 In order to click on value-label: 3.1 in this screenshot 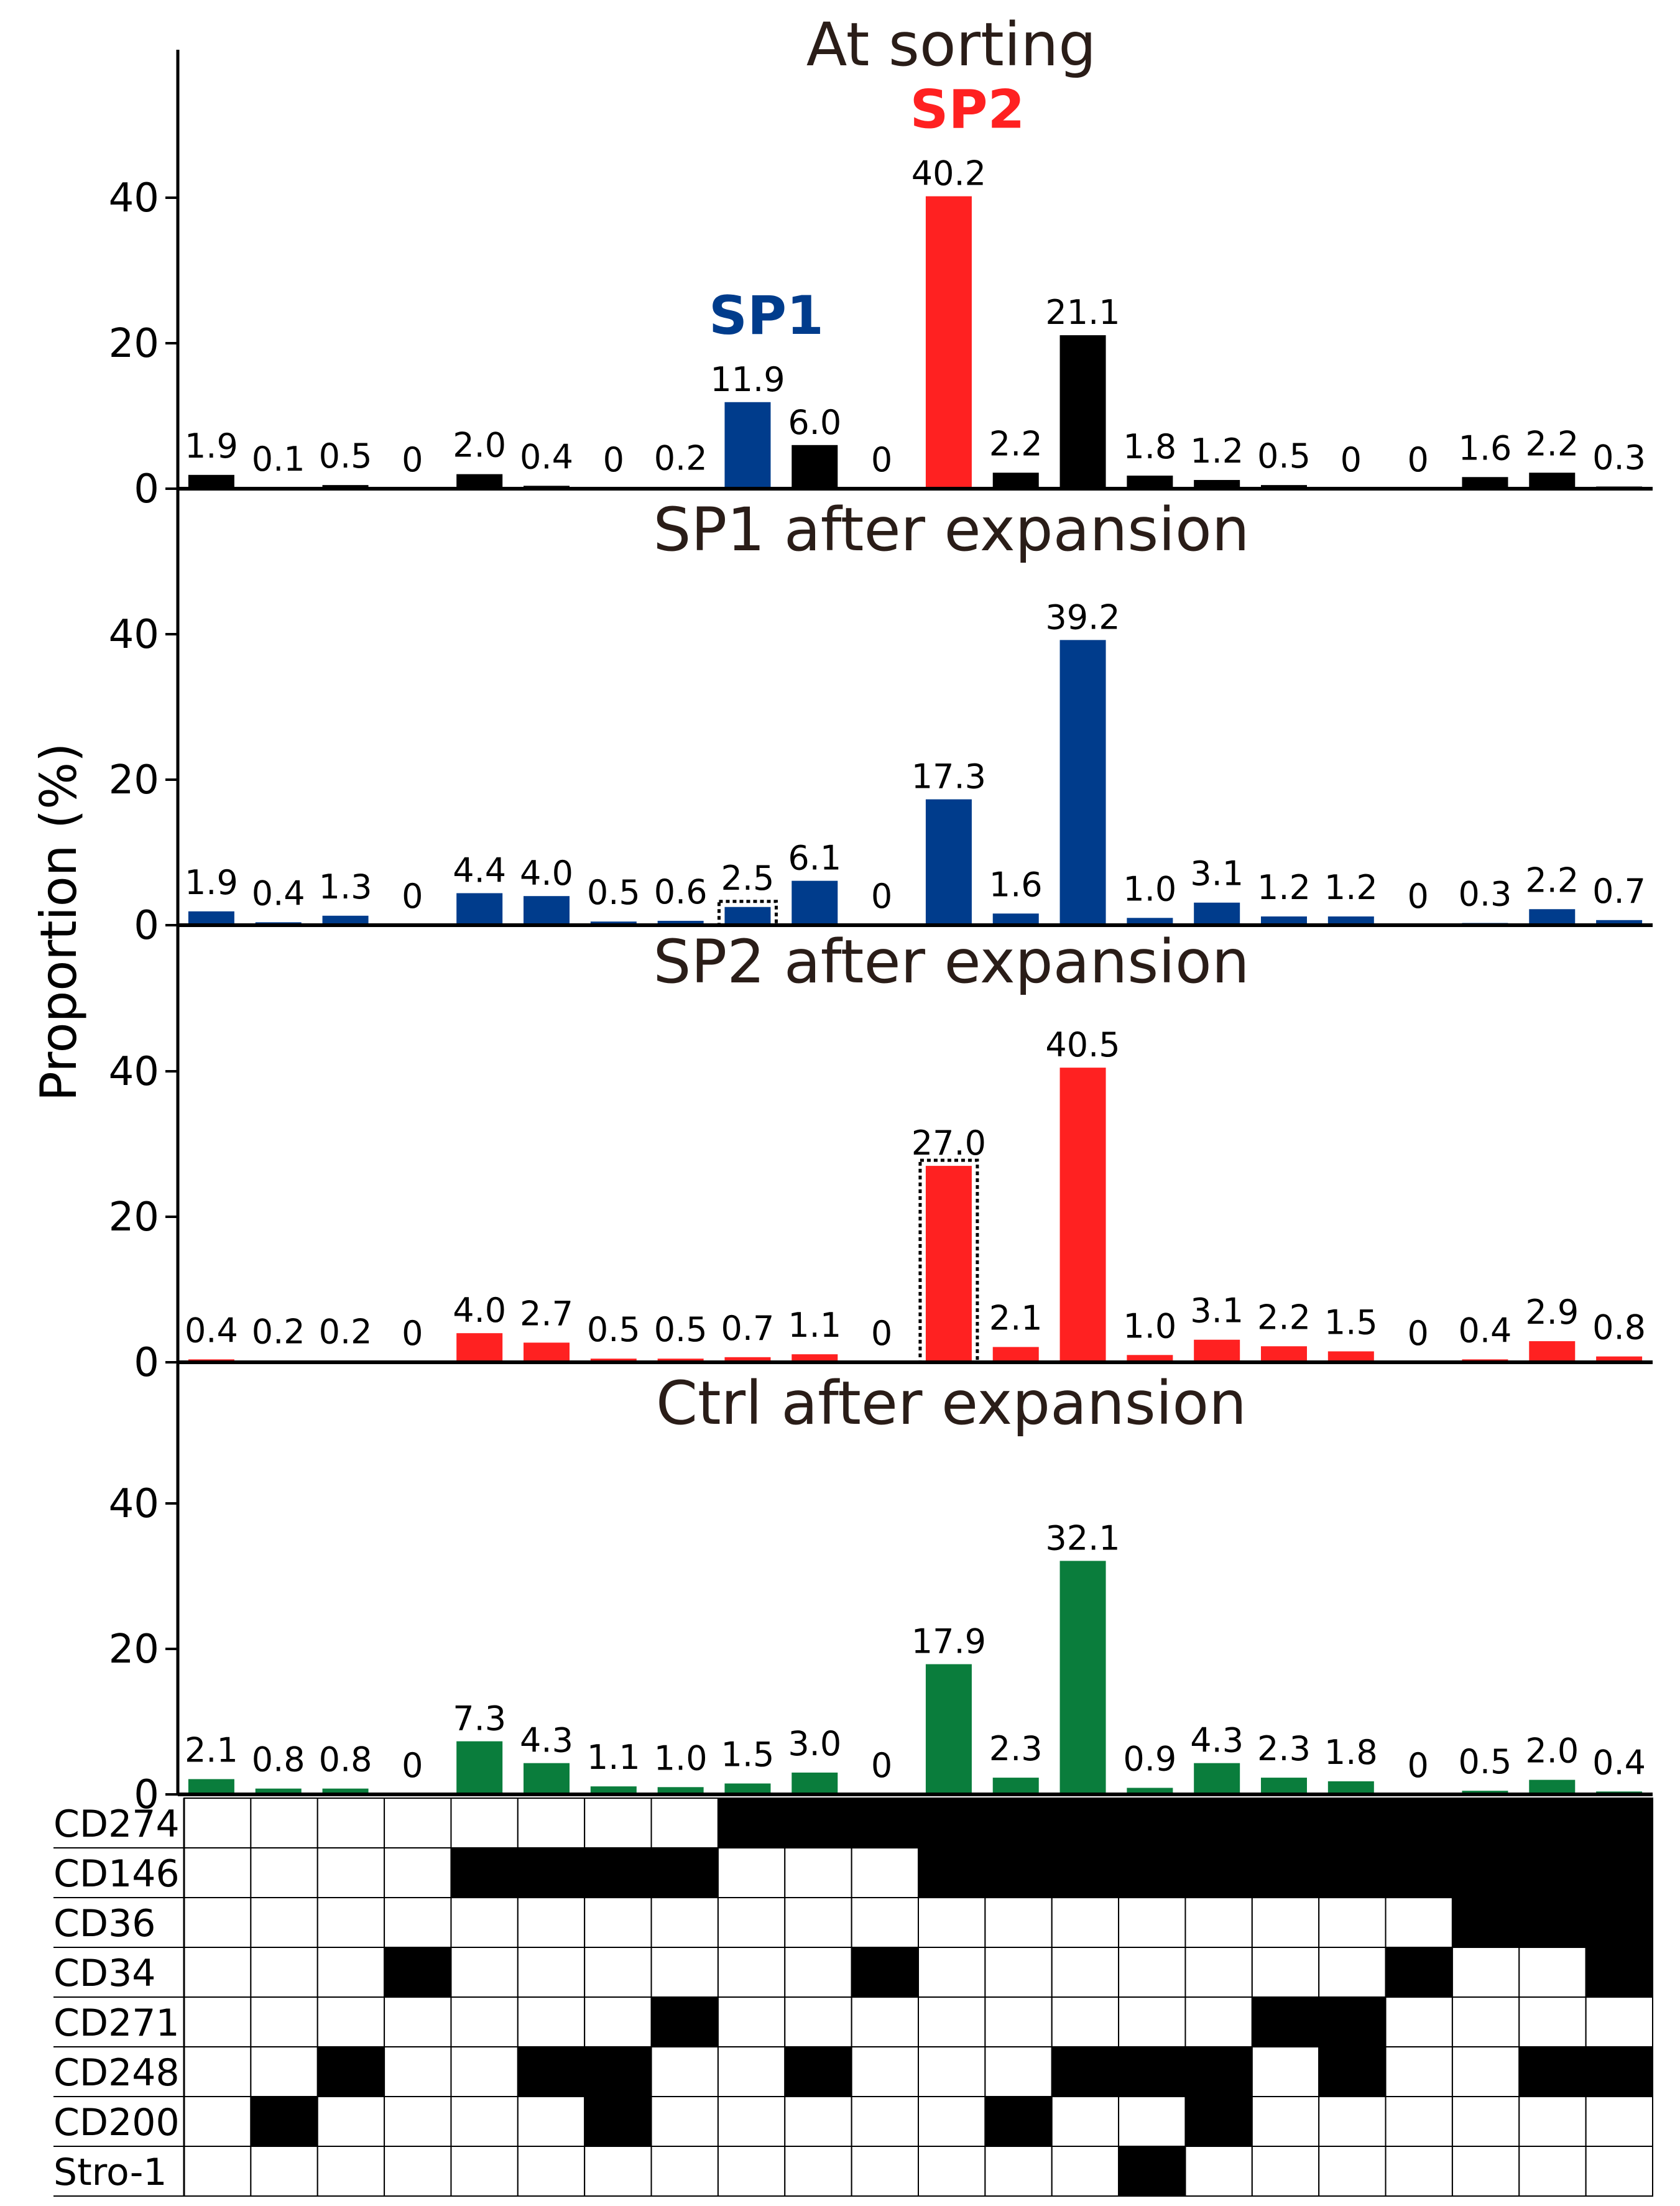, I will do `click(1217, 873)`.